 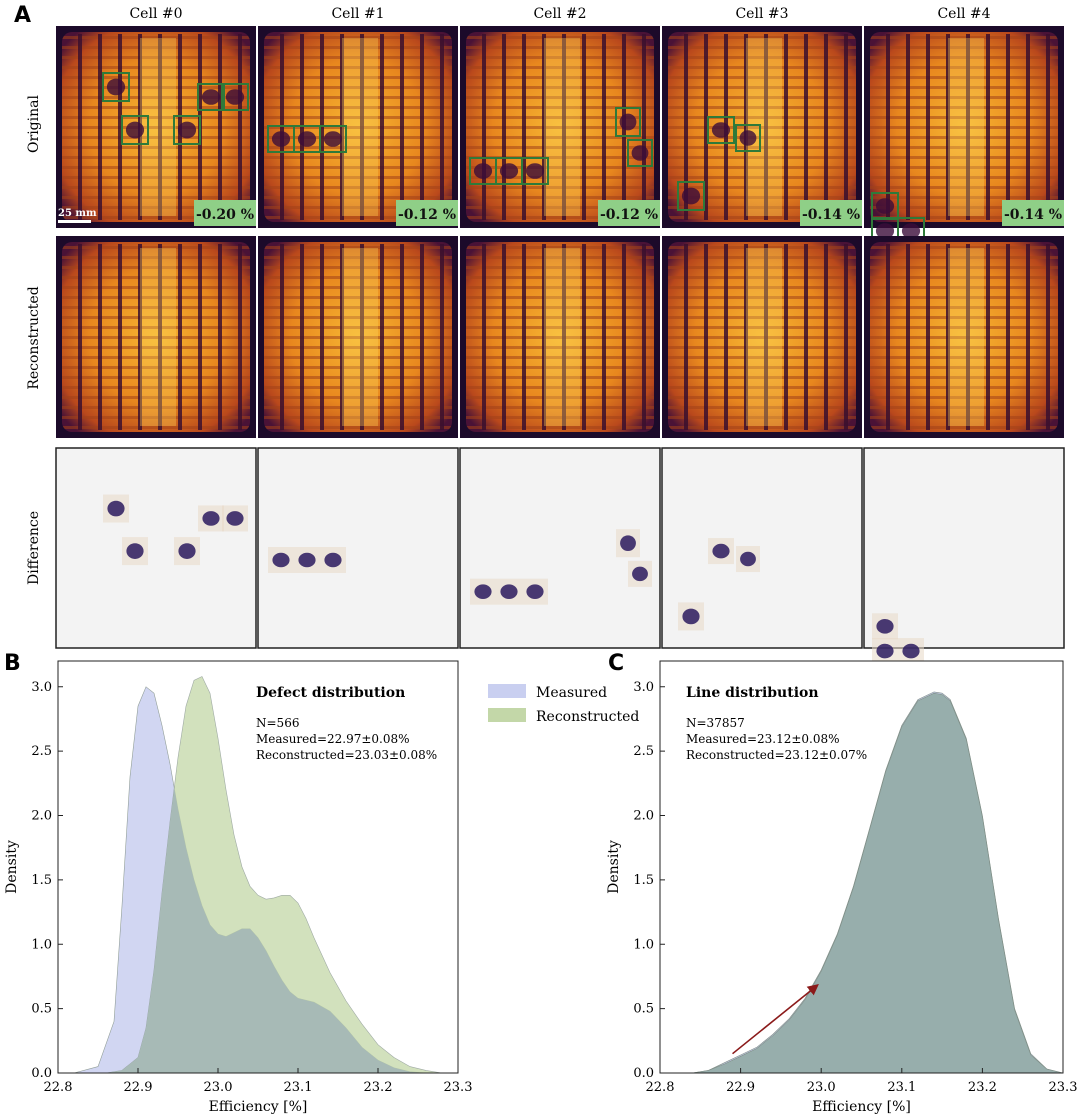 What do you see at coordinates (357, 14) in the screenshot?
I see `cell-title-1: Cell #1` at bounding box center [357, 14].